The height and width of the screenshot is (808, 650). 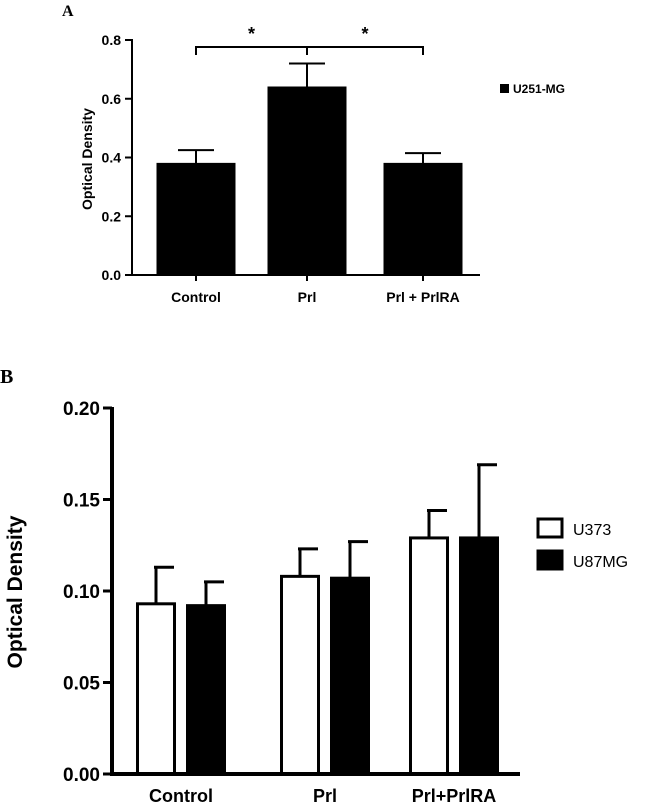 I want to click on panel-b-y-ticks: 0.00 0.05 0.10 0.15 0.20, so click(x=87, y=592).